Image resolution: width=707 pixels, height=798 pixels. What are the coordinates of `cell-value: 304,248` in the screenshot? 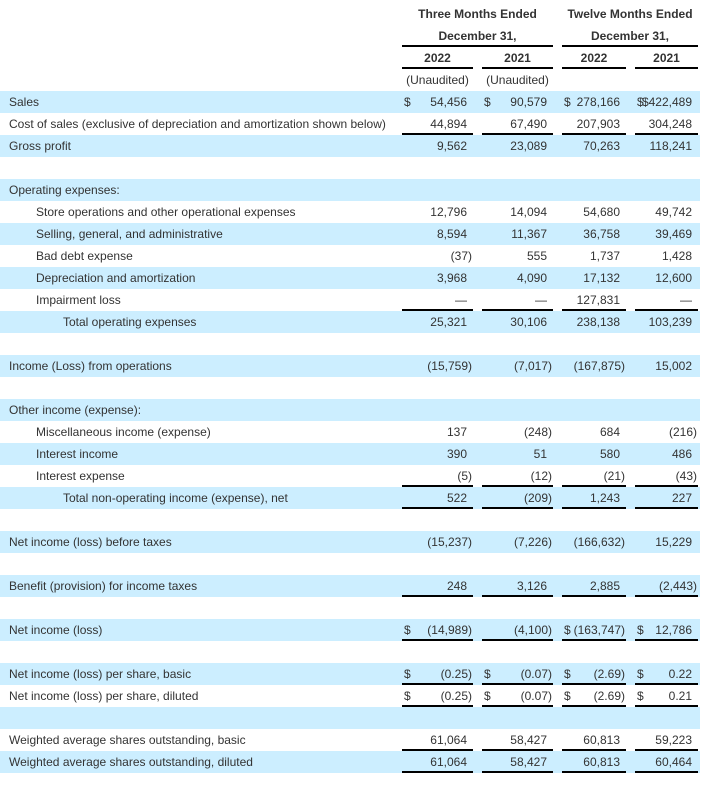 It's located at (670, 124).